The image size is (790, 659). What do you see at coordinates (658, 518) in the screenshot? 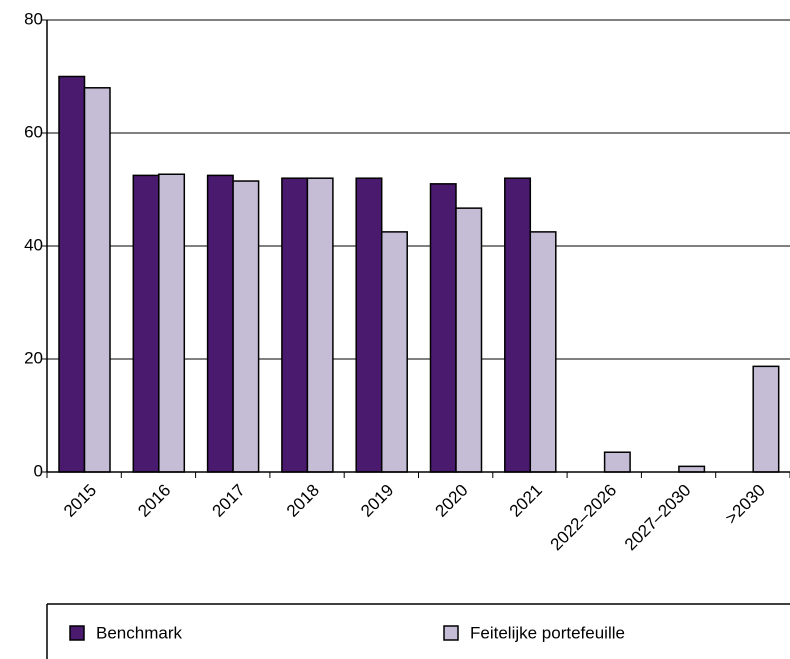
I see `x-tick-label: 2027–2030` at bounding box center [658, 518].